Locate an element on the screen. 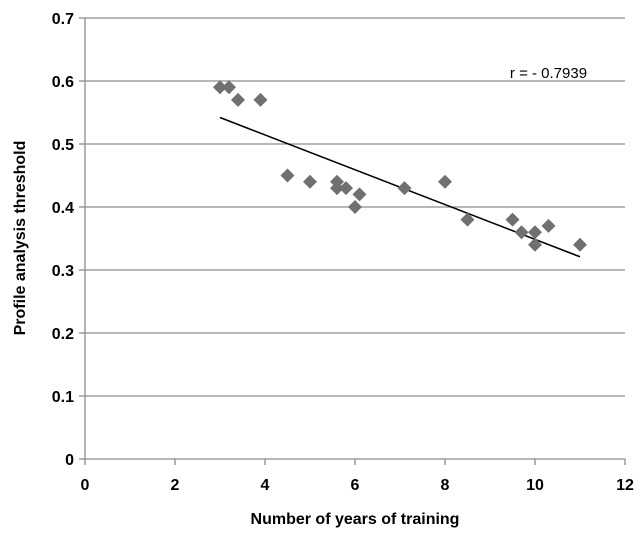  y-tick-label: 0 is located at coordinates (69, 460).